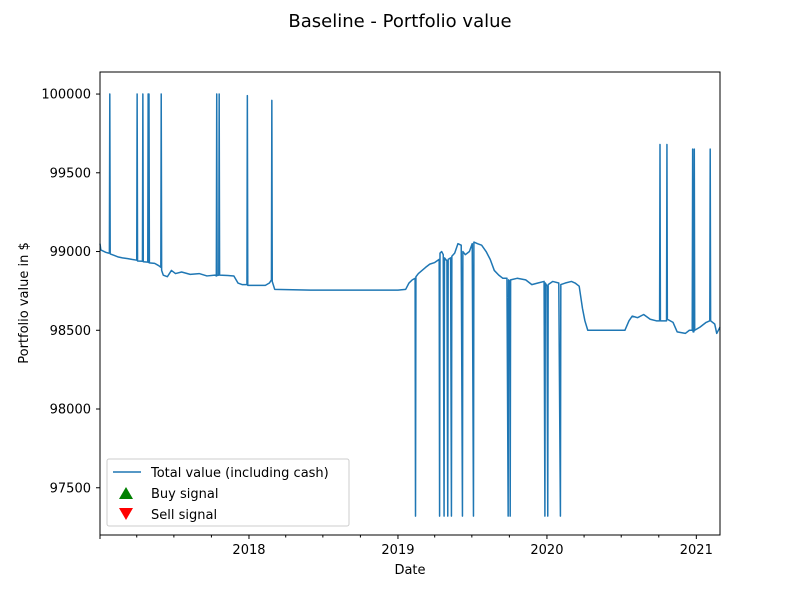 Image resolution: width=800 pixels, height=604 pixels. Describe the element at coordinates (70, 331) in the screenshot. I see `y-tick-label: 98500` at that location.